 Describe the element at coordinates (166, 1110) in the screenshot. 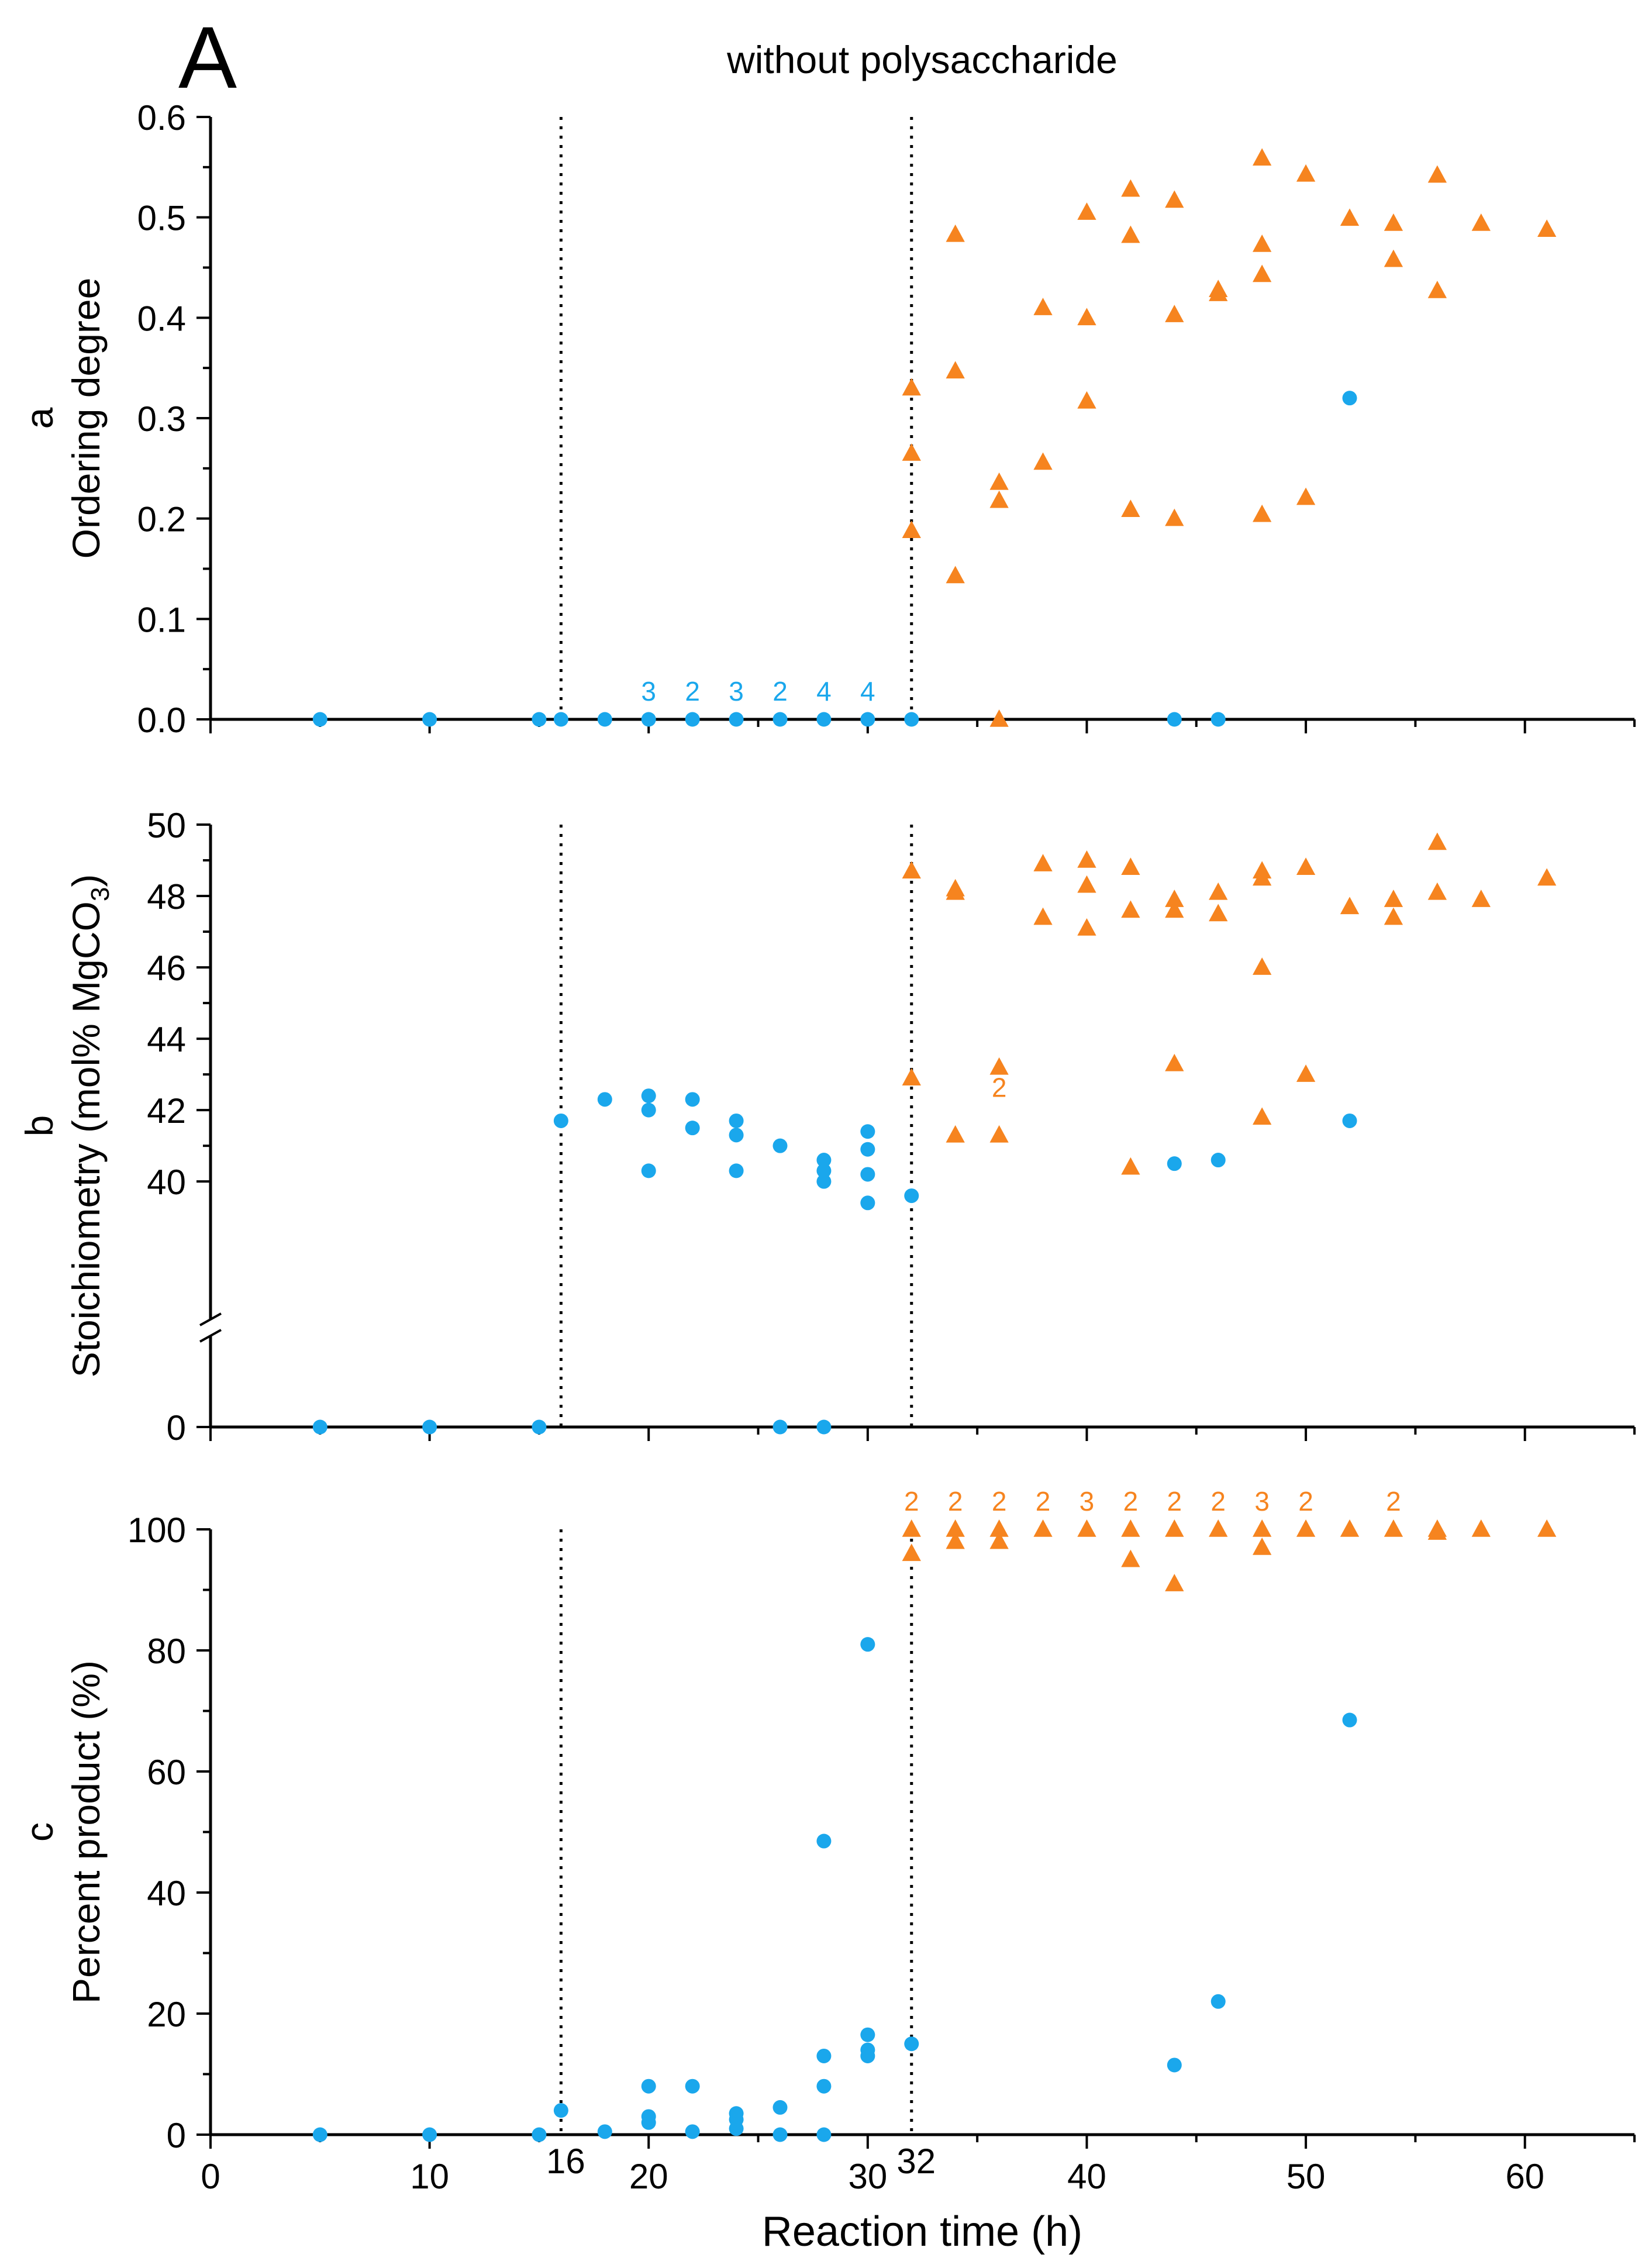

I see `y-tick-label: 42` at that location.